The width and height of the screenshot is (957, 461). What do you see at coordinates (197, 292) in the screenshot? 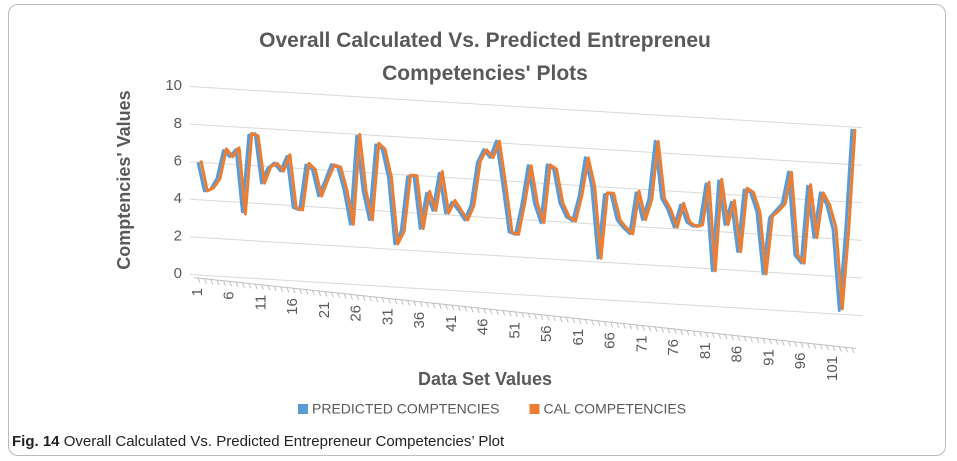
I see `x-tick-label: 1` at bounding box center [197, 292].